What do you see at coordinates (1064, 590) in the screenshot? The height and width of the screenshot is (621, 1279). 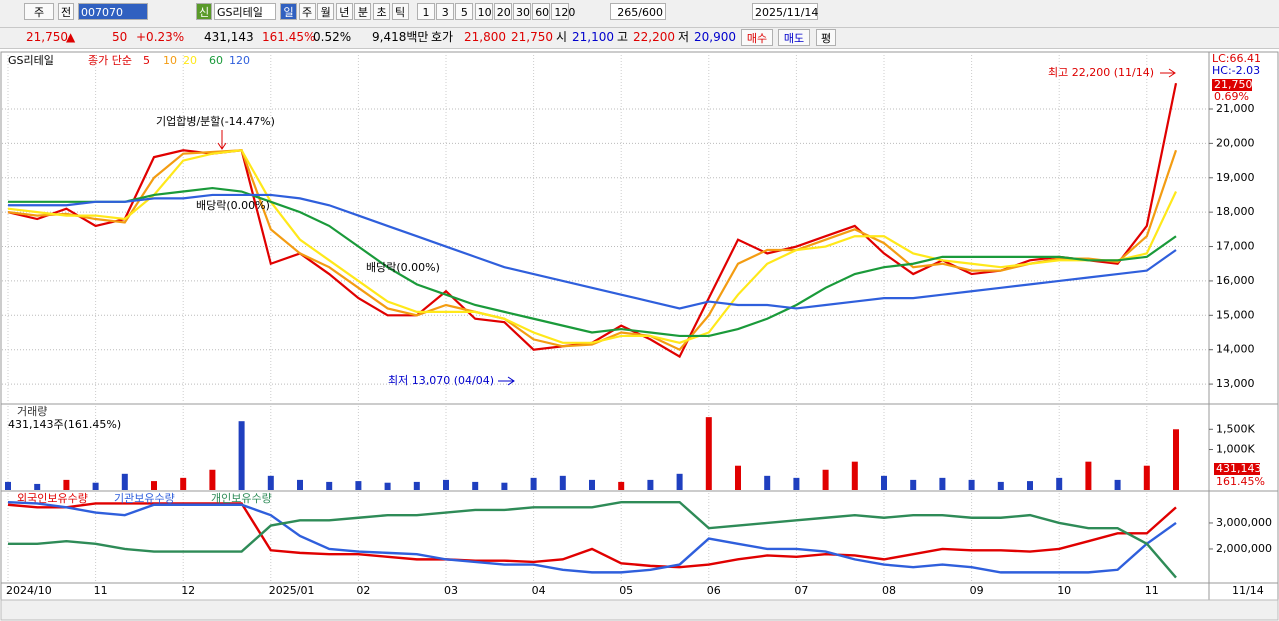 I see `x-tick-label: 10` at bounding box center [1064, 590].